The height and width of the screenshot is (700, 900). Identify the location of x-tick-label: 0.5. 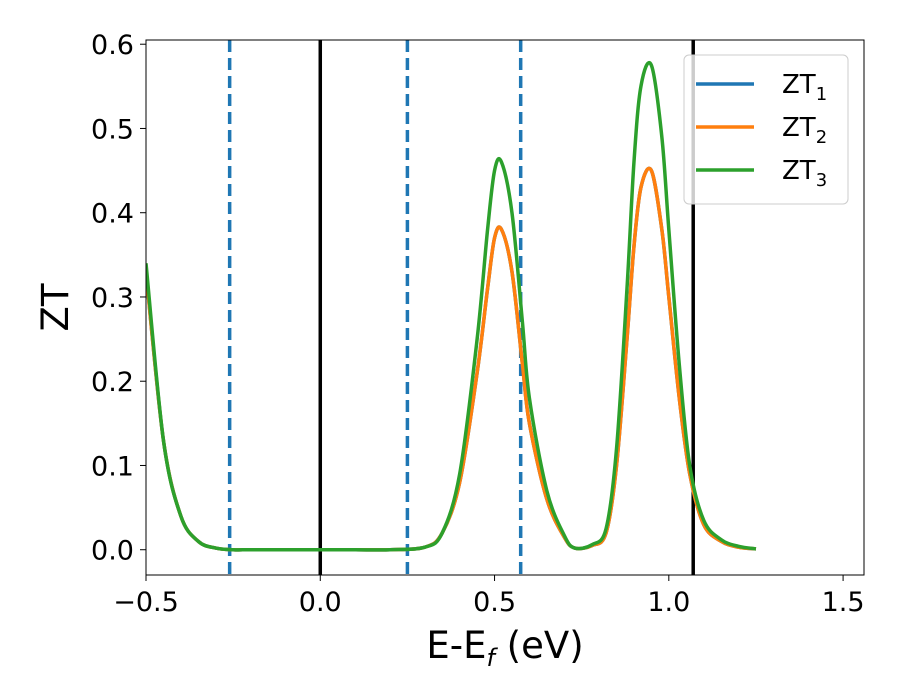
(494, 602).